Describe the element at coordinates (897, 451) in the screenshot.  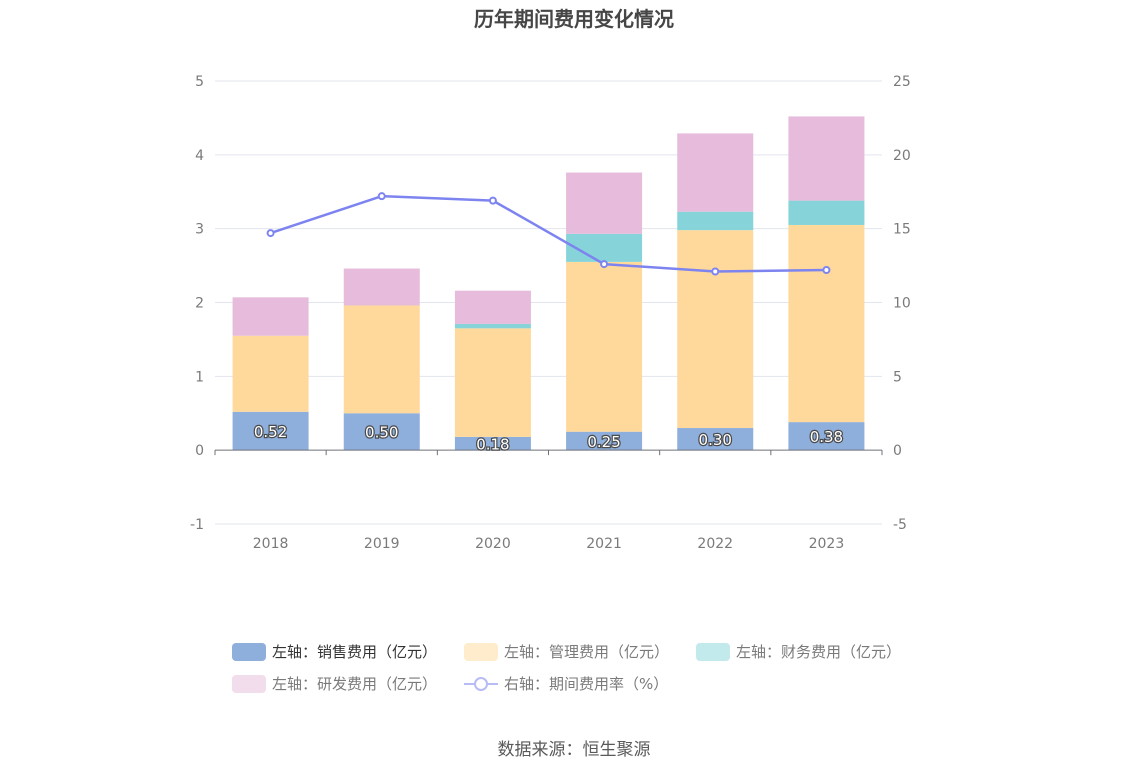
I see `right-tick-label: 0` at that location.